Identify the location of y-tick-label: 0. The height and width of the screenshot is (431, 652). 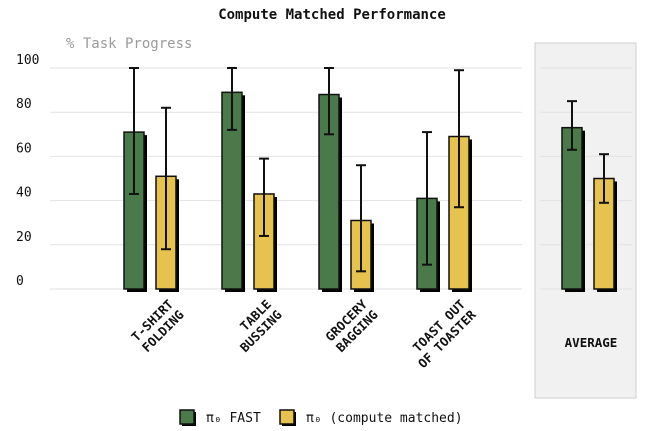
(20, 281).